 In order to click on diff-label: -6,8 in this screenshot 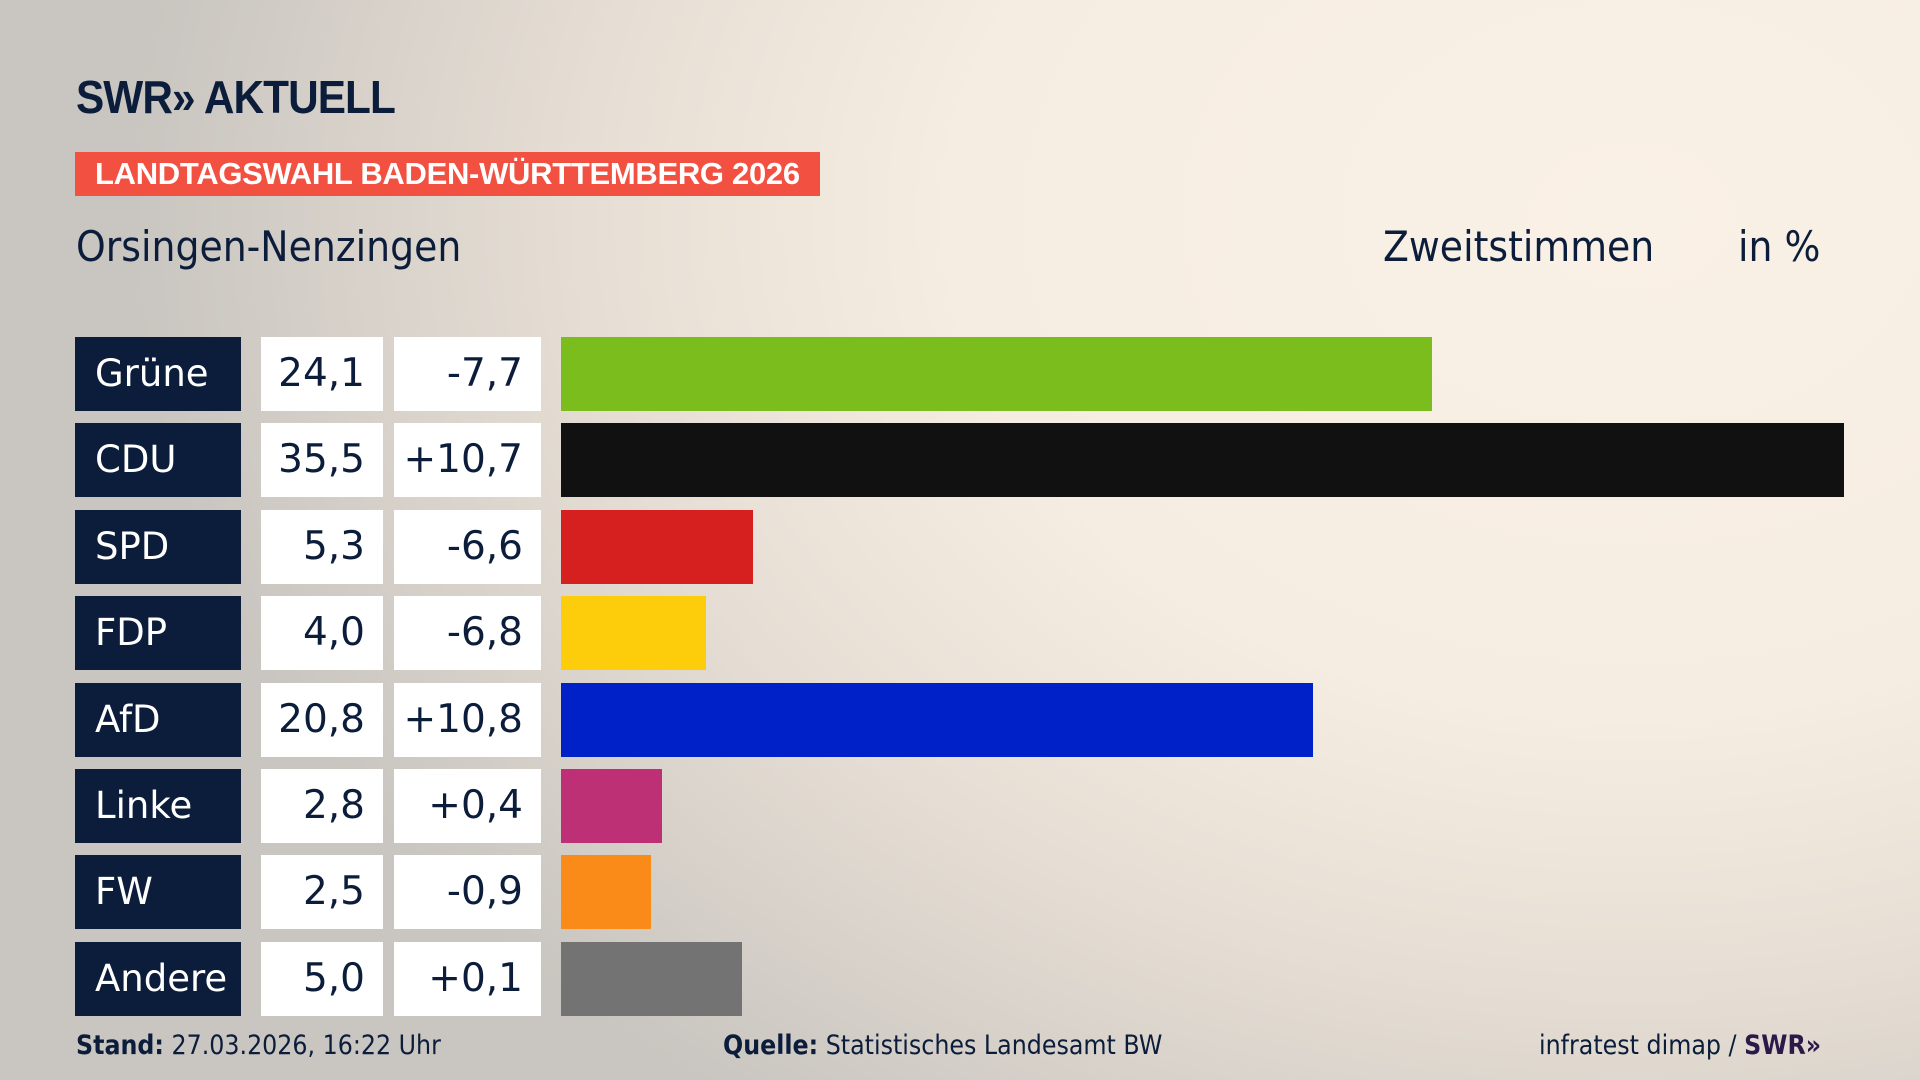, I will do `click(467, 633)`.